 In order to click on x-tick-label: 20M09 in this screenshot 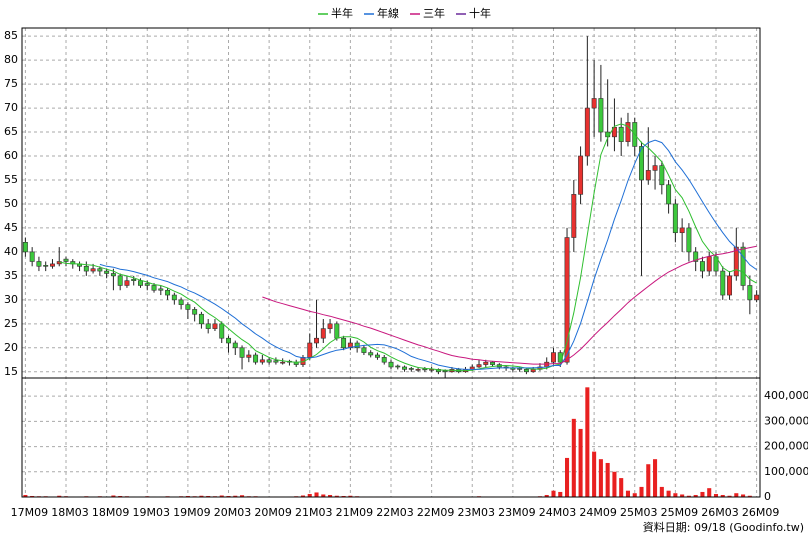, I will do `click(273, 512)`.